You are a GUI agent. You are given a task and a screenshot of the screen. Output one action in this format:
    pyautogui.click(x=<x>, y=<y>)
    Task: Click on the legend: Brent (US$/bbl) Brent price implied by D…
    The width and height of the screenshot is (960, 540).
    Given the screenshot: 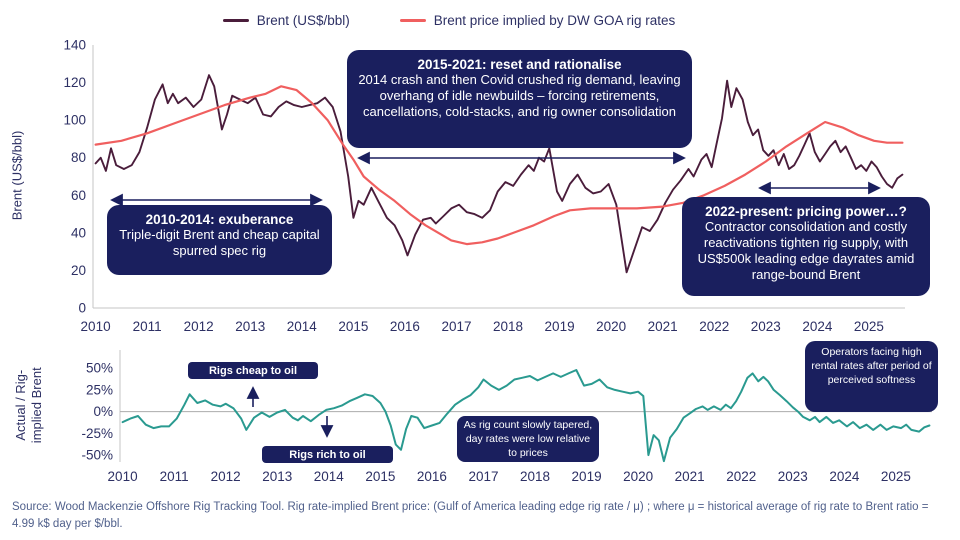 What is the action you would take?
    pyautogui.click(x=480, y=20)
    